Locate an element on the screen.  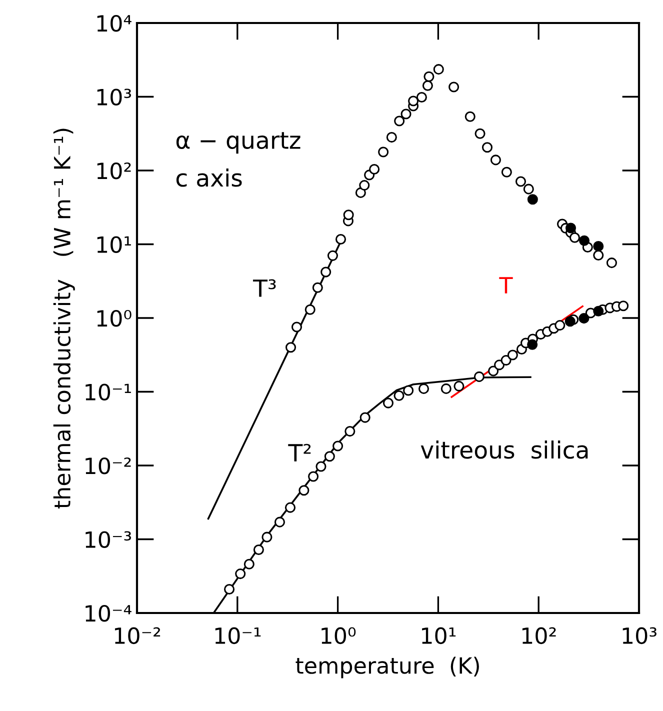
text: T is located at coordinates (506, 285).